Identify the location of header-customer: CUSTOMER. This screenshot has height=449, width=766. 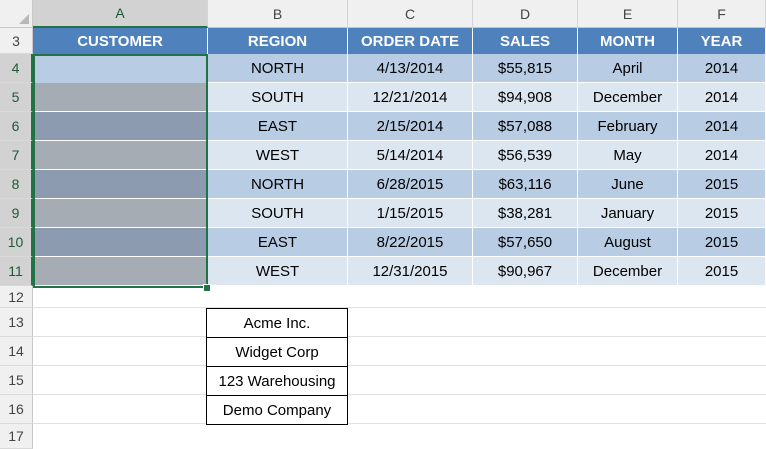
(120, 41).